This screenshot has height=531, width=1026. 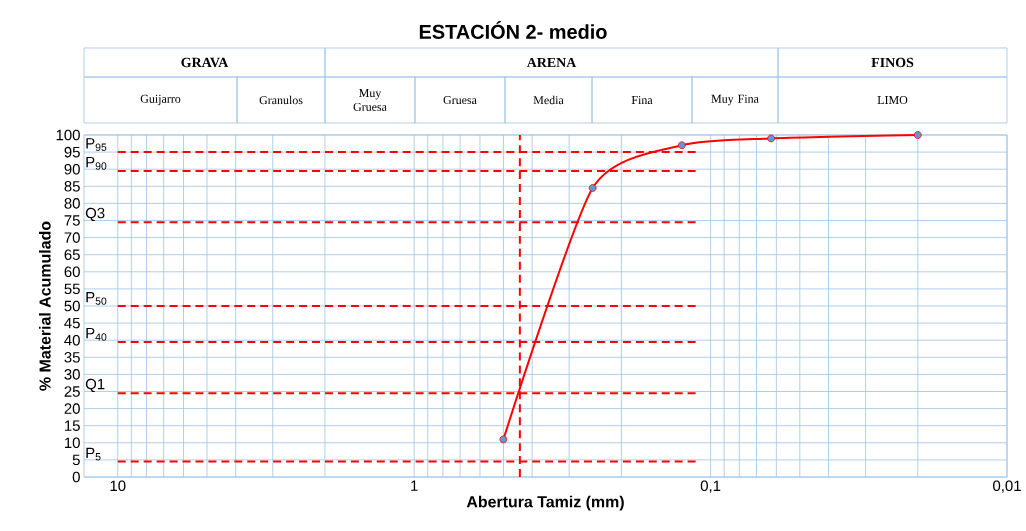 What do you see at coordinates (72, 357) in the screenshot?
I see `y-tick-label: 35` at bounding box center [72, 357].